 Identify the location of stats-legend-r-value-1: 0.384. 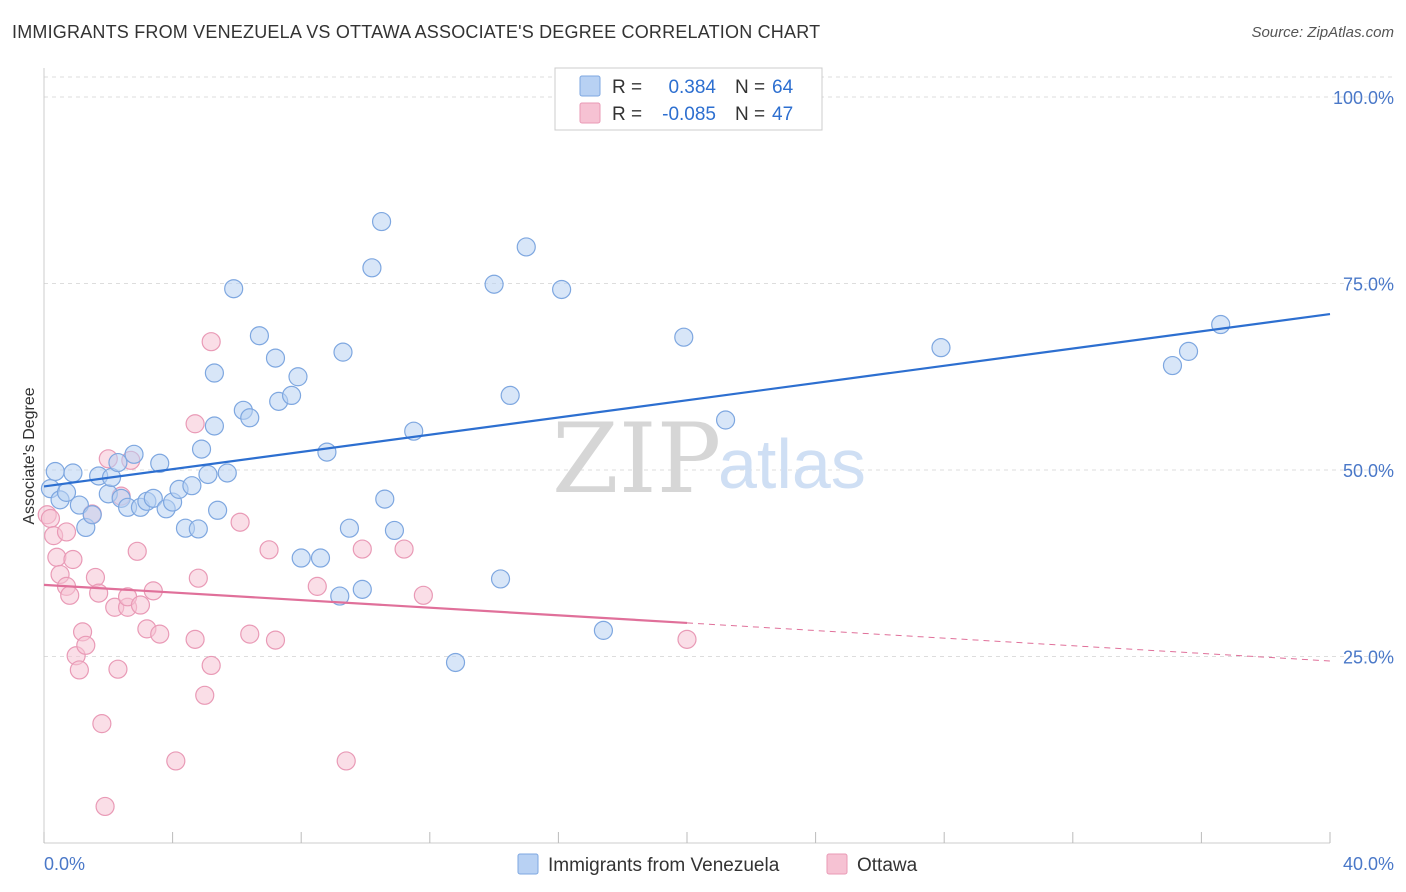
(692, 87).